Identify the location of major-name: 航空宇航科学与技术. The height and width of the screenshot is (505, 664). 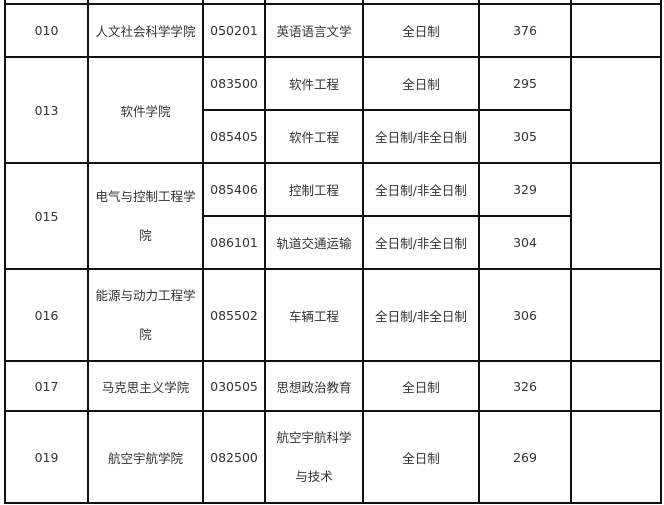
(314, 457).